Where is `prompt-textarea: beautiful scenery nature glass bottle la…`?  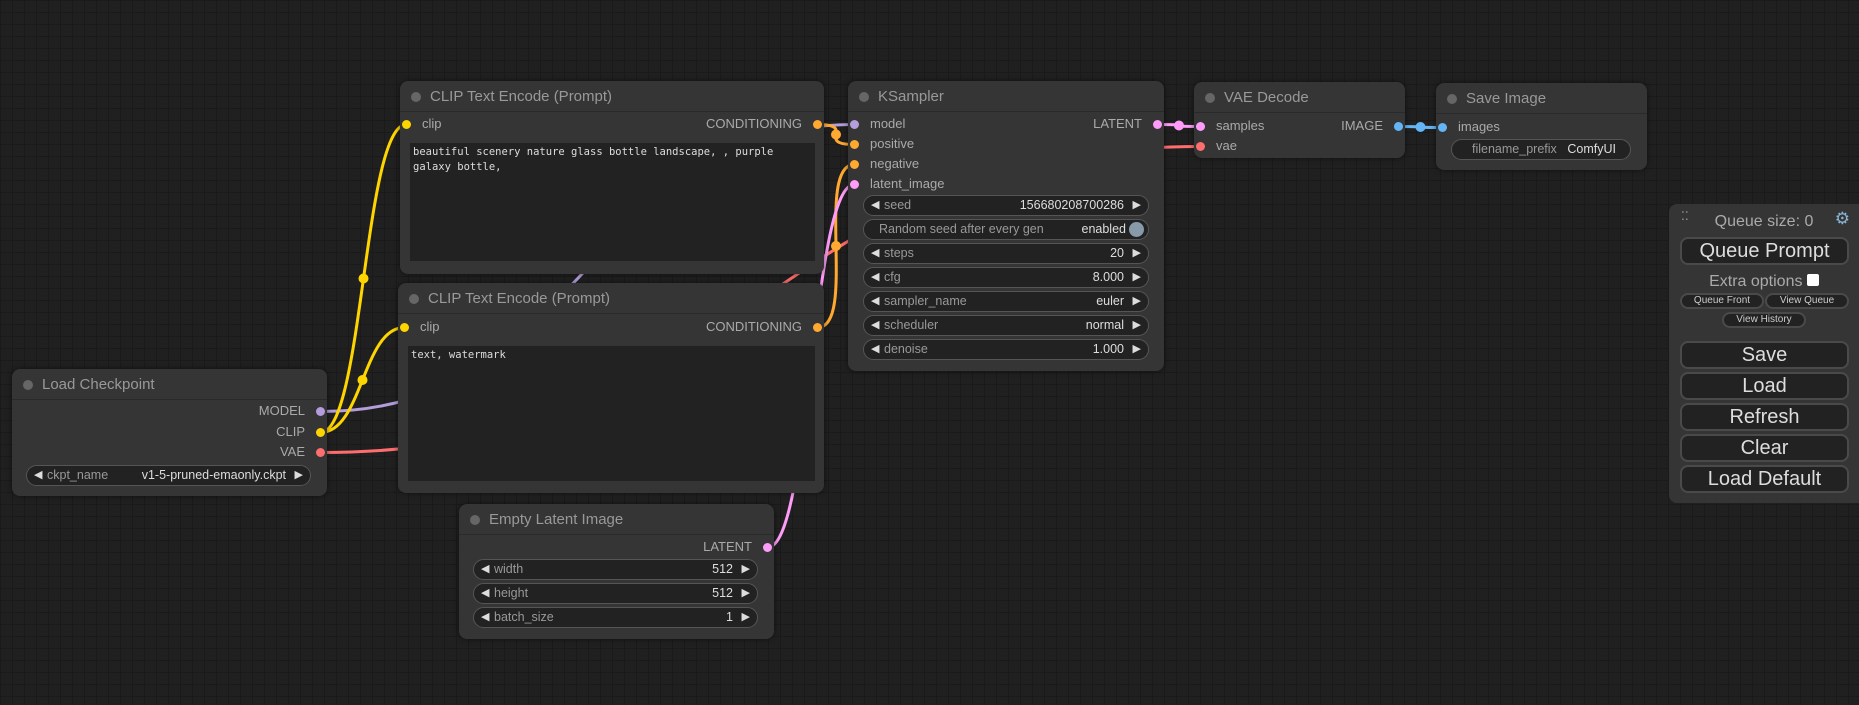 prompt-textarea: beautiful scenery nature glass bottle la… is located at coordinates (612, 202).